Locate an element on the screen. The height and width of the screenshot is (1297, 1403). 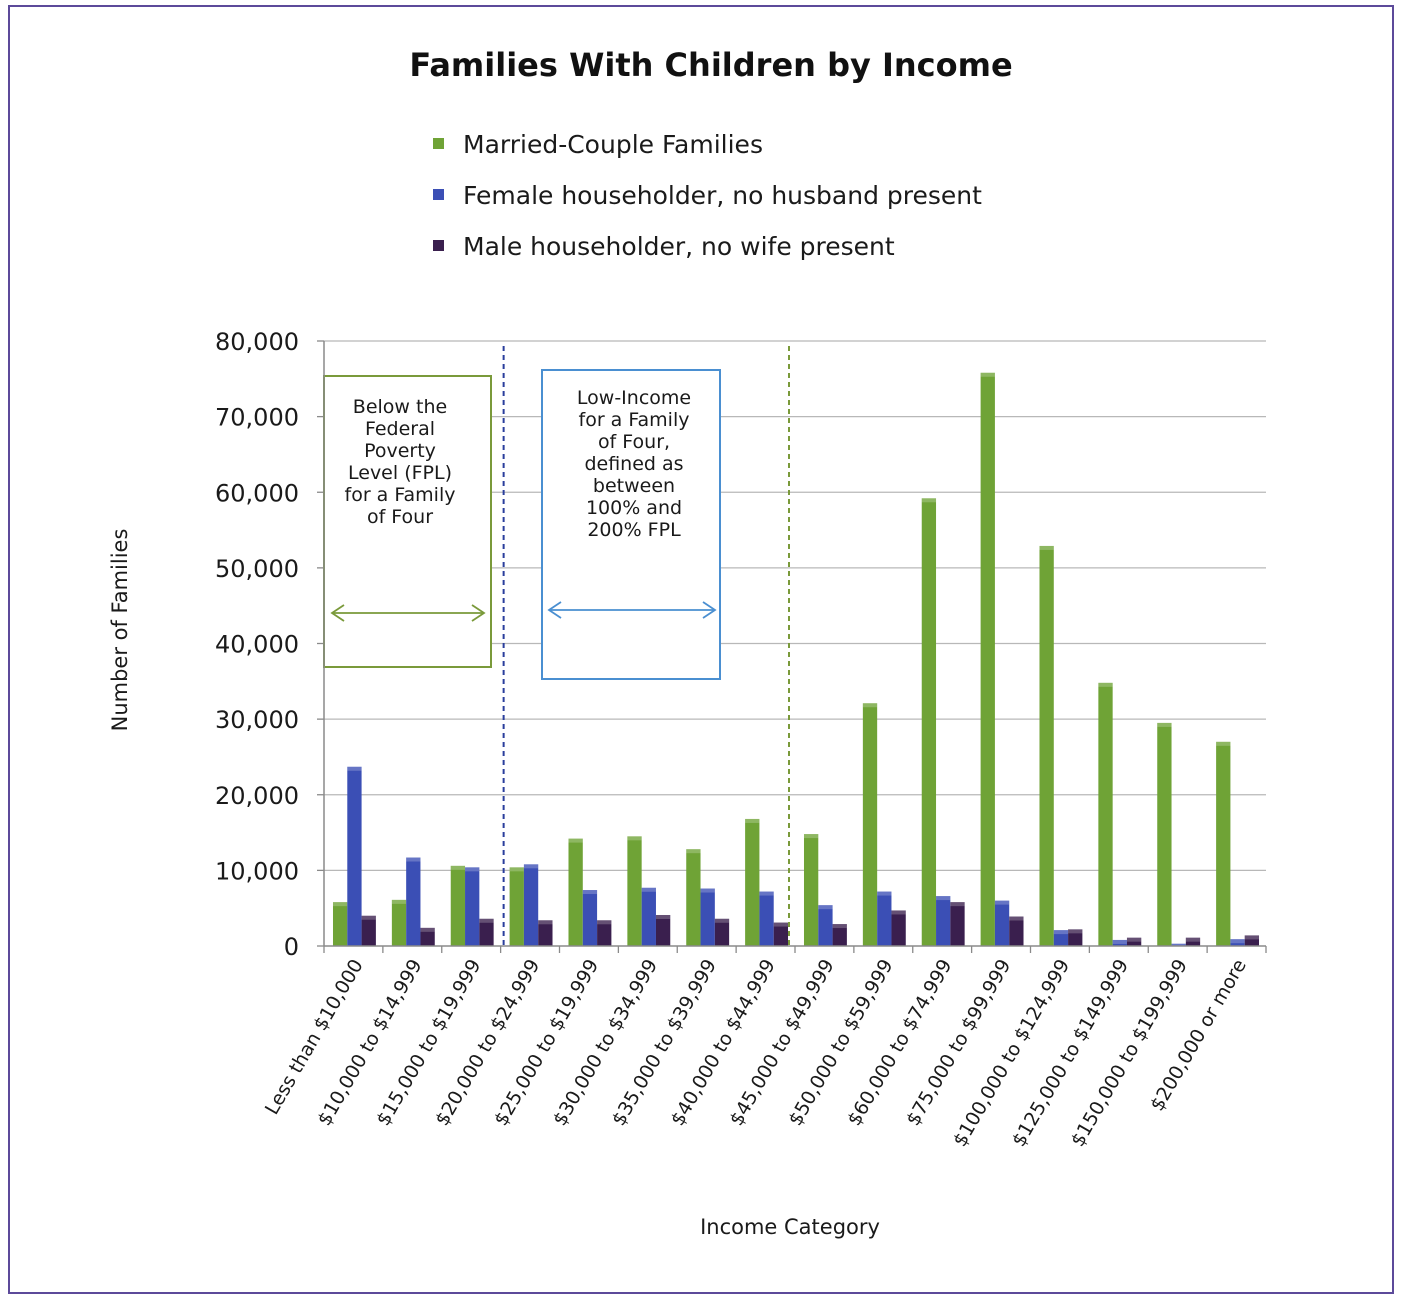
x-tick-label: $35,000 to $39,999 is located at coordinates (664, 1043).